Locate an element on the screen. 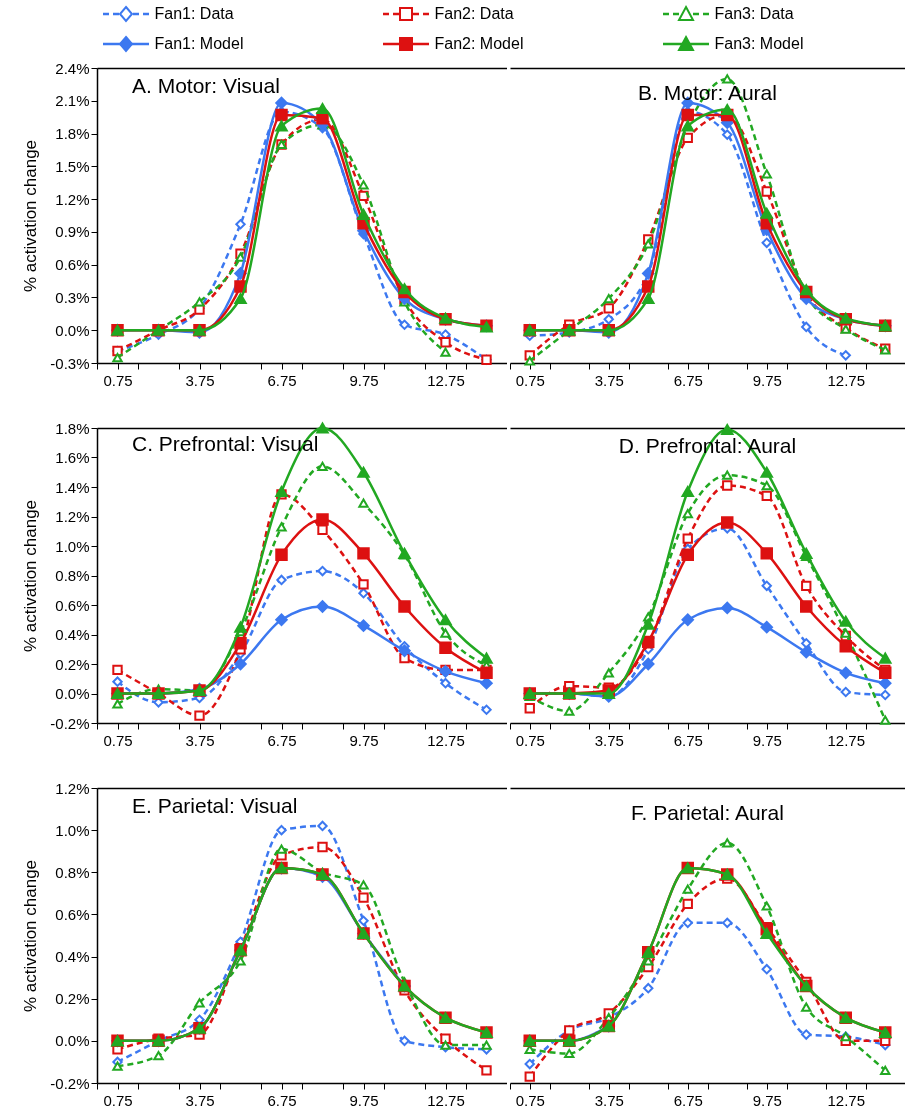 The image size is (905, 1116). chart-title: A. Motor: Visual is located at coordinates (206, 85).